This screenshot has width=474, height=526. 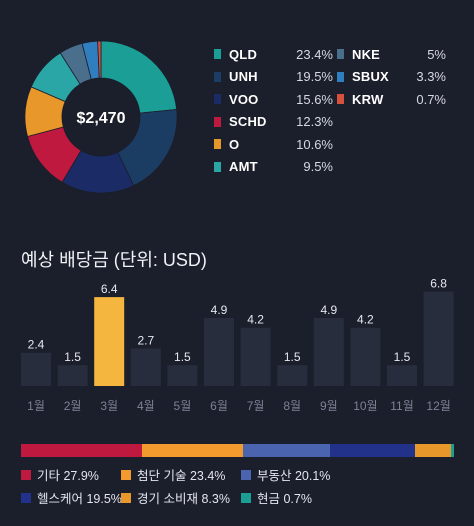 I want to click on bar-value-label: 2.7, so click(x=145, y=341).